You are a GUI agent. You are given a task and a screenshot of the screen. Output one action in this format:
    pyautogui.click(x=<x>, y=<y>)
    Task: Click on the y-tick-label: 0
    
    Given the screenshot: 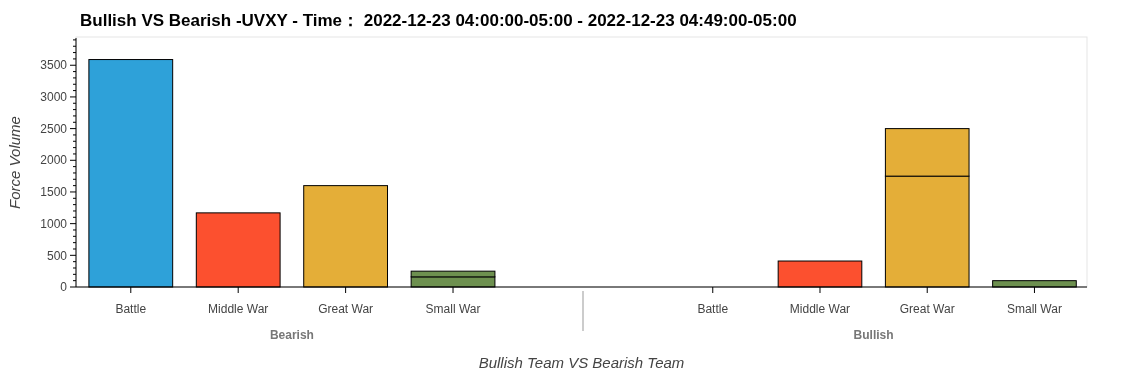 What is the action you would take?
    pyautogui.click(x=64, y=287)
    